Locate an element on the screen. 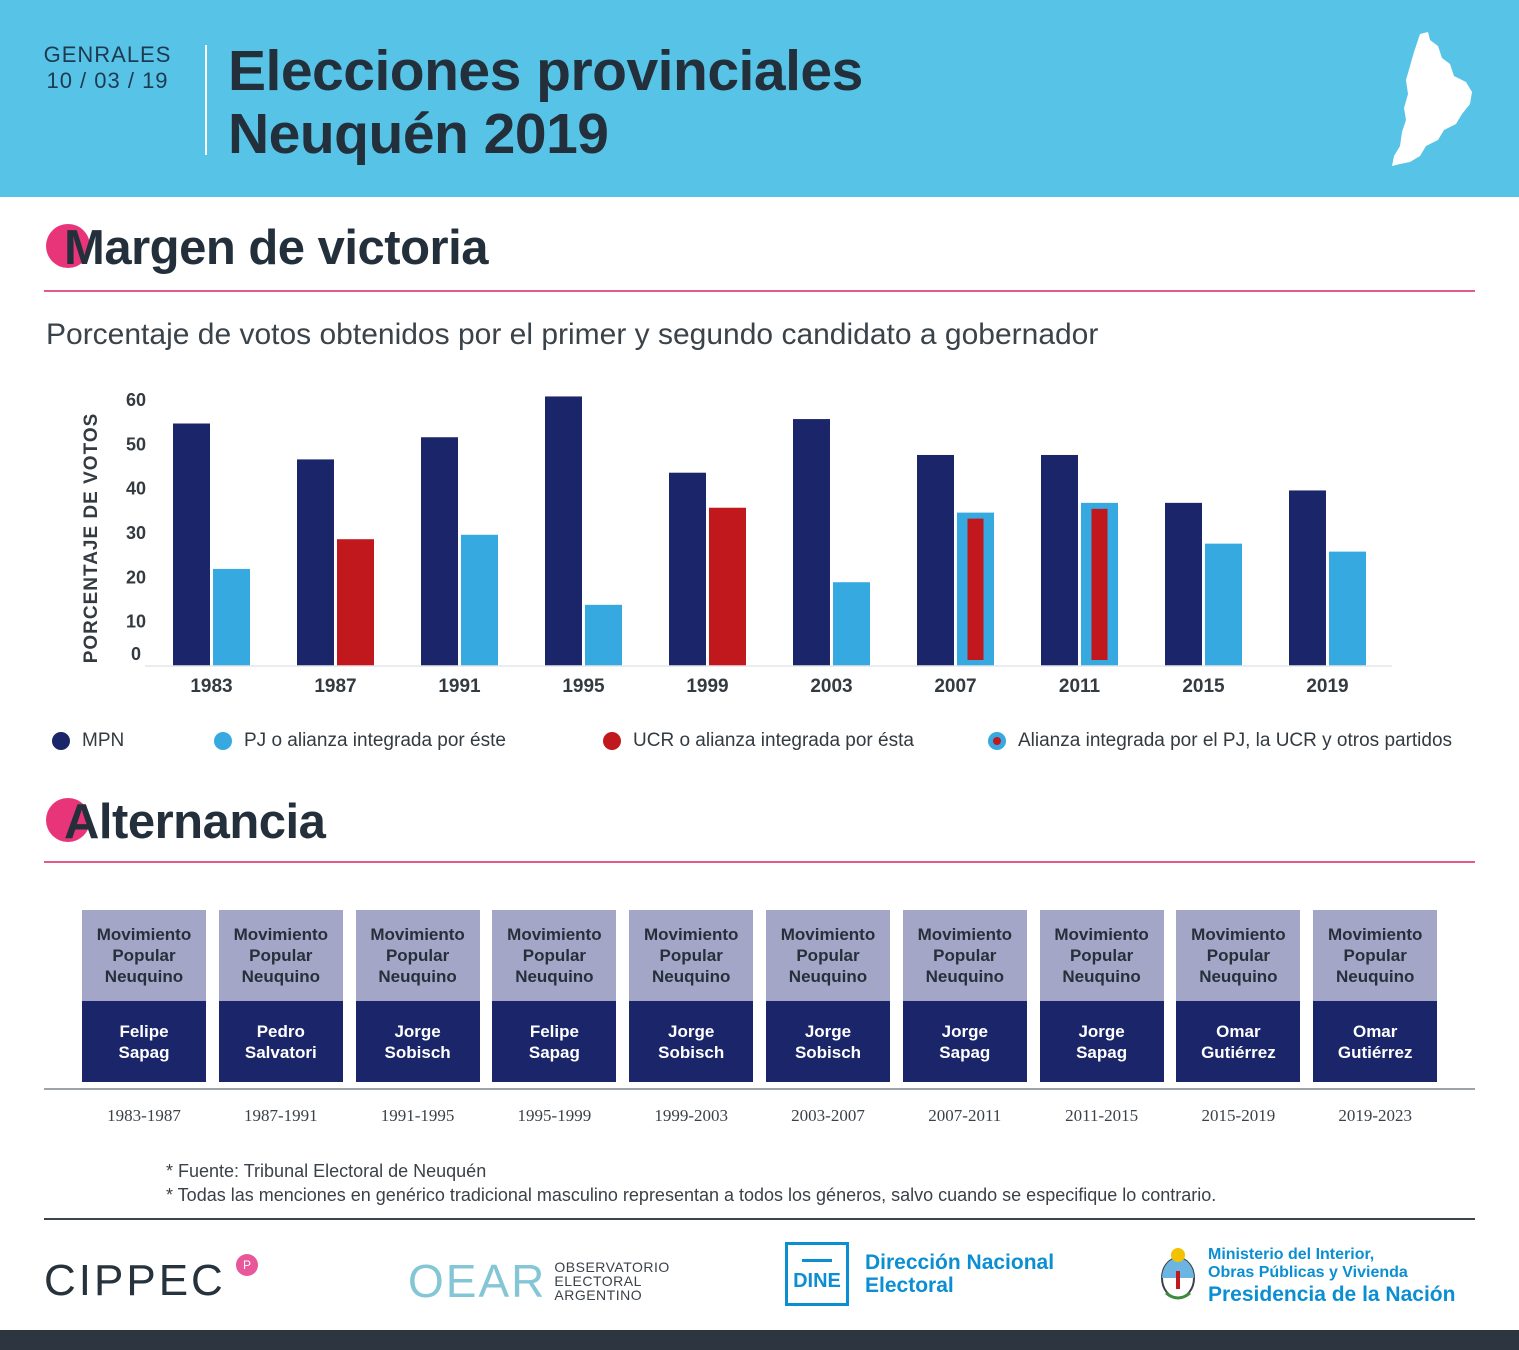  bar-pj-2003 is located at coordinates (851, 624).